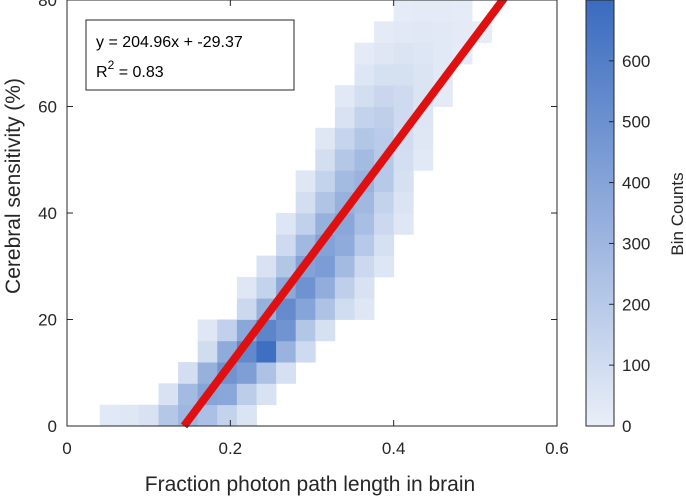 The image size is (686, 501). Describe the element at coordinates (130, 69) in the screenshot. I see `fit-r-squared: R2 = 0.83` at that location.